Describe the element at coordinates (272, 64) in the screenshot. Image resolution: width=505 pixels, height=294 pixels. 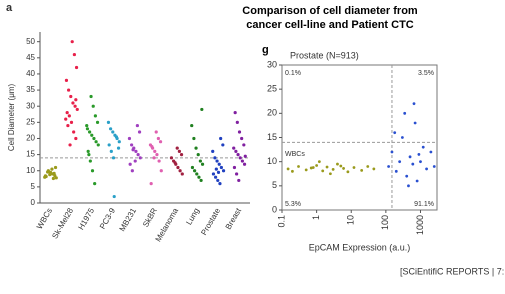
I see `y-tick-label: 30` at that location.